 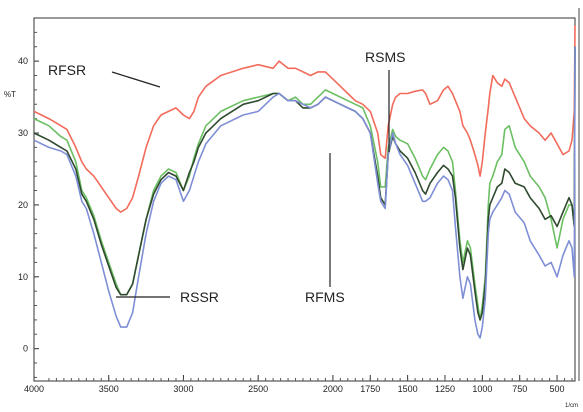 I want to click on annotation-label-rfsr: RFSR, so click(x=67, y=70).